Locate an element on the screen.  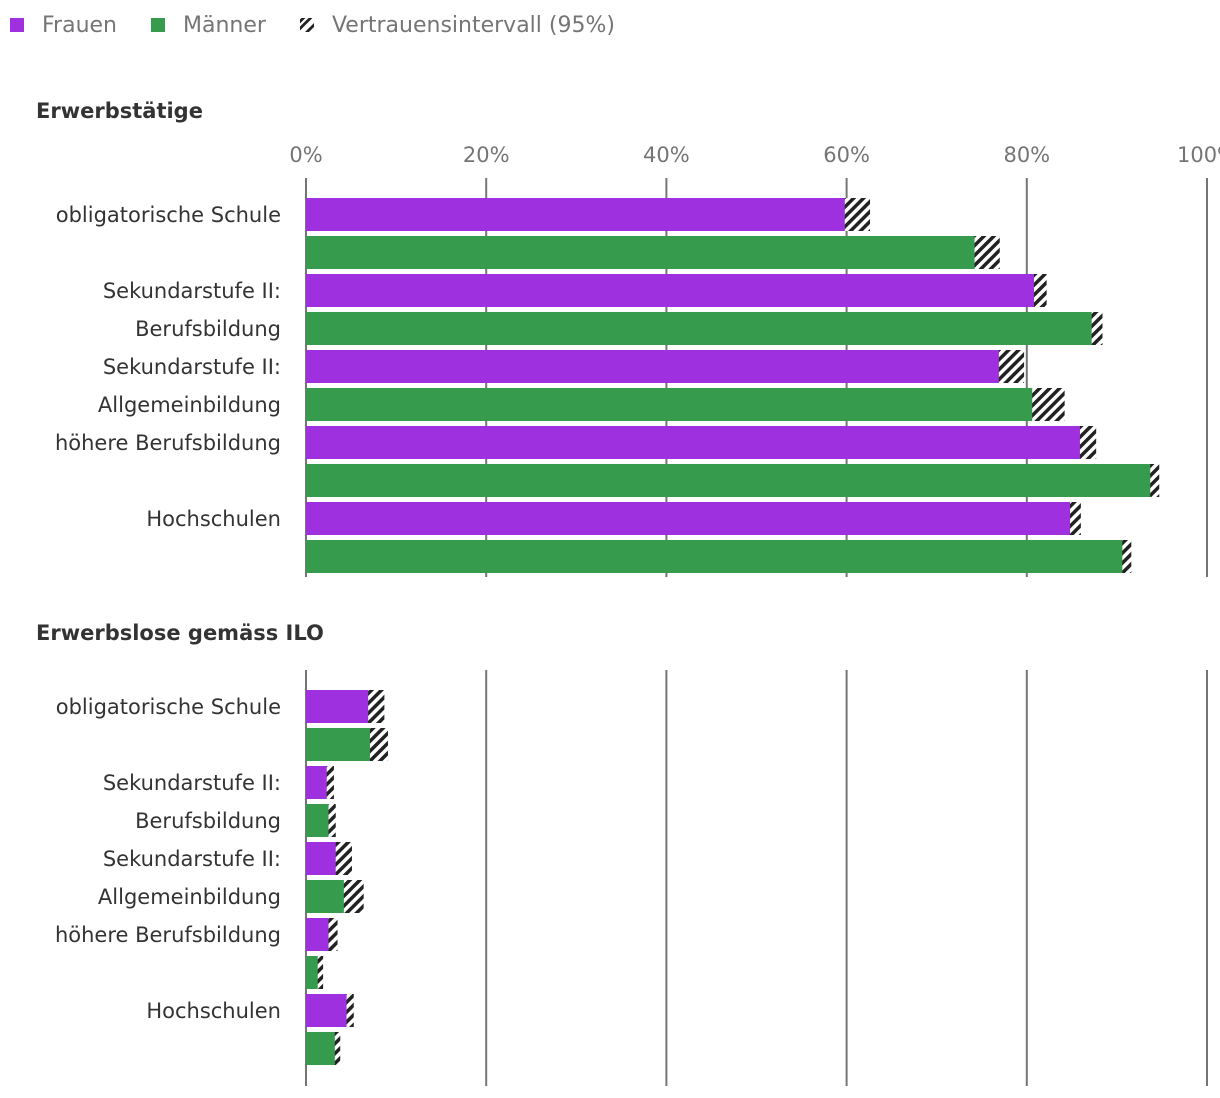
category-label-1-1-1: obligatorische Schule is located at coordinates (168, 215).